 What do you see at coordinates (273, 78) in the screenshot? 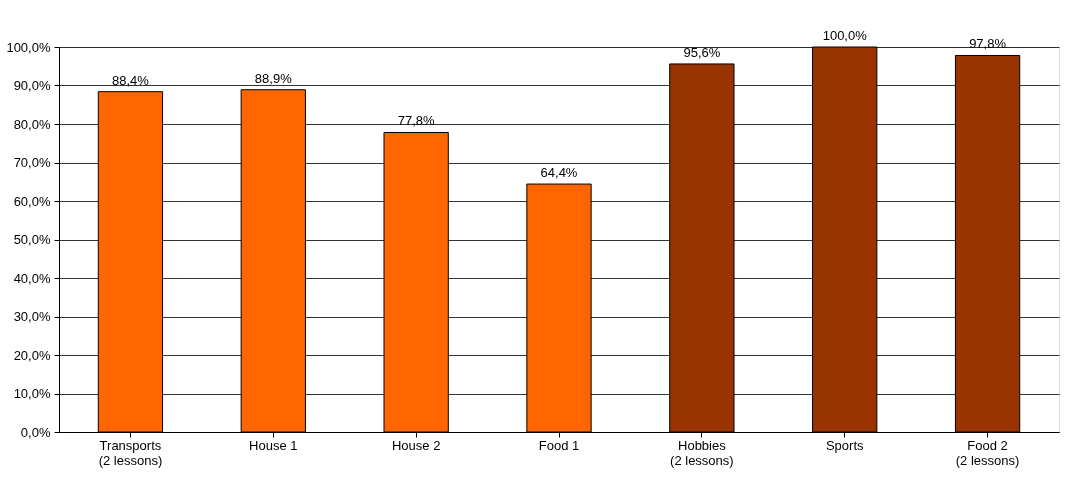
I see `data-label: 88,9%` at bounding box center [273, 78].